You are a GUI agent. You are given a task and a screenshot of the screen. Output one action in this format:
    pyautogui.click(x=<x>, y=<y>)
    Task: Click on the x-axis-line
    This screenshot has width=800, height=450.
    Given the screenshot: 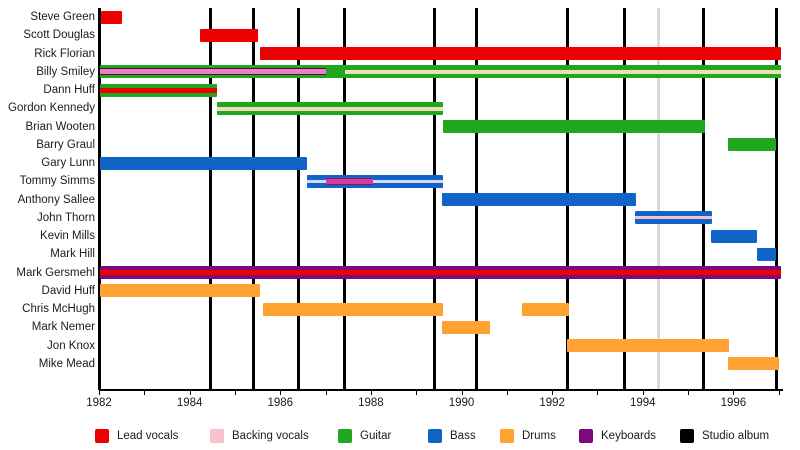 What is the action you would take?
    pyautogui.click(x=441, y=390)
    